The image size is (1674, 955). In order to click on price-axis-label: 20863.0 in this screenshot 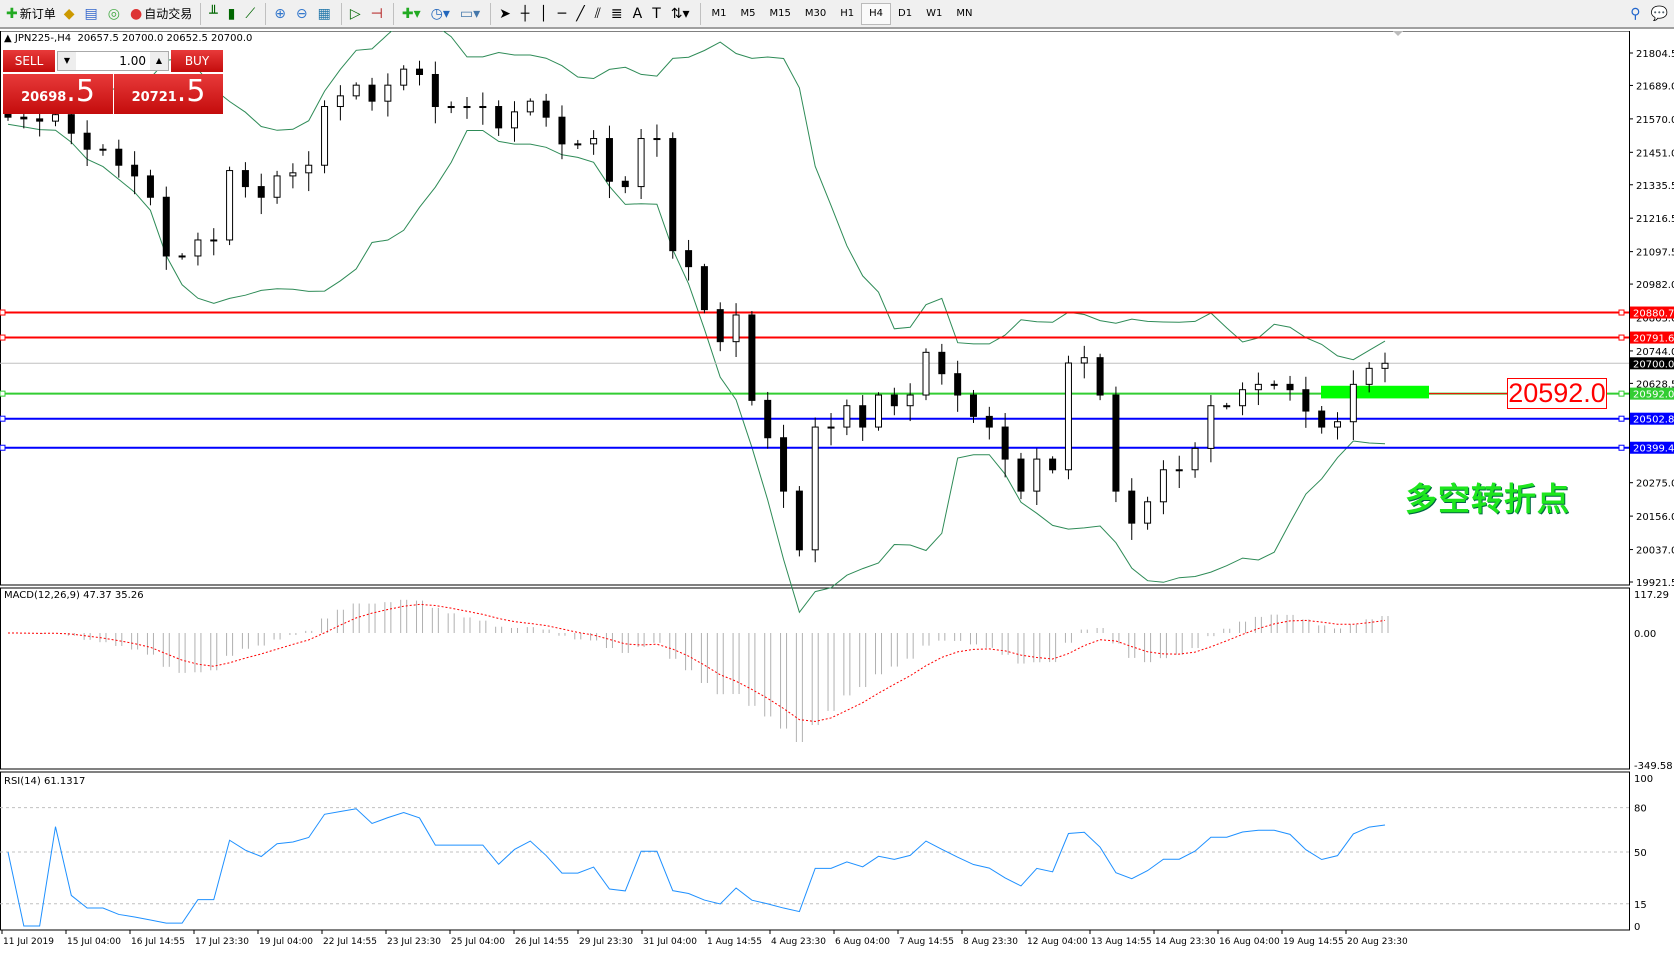, I will do `click(1655, 319)`.